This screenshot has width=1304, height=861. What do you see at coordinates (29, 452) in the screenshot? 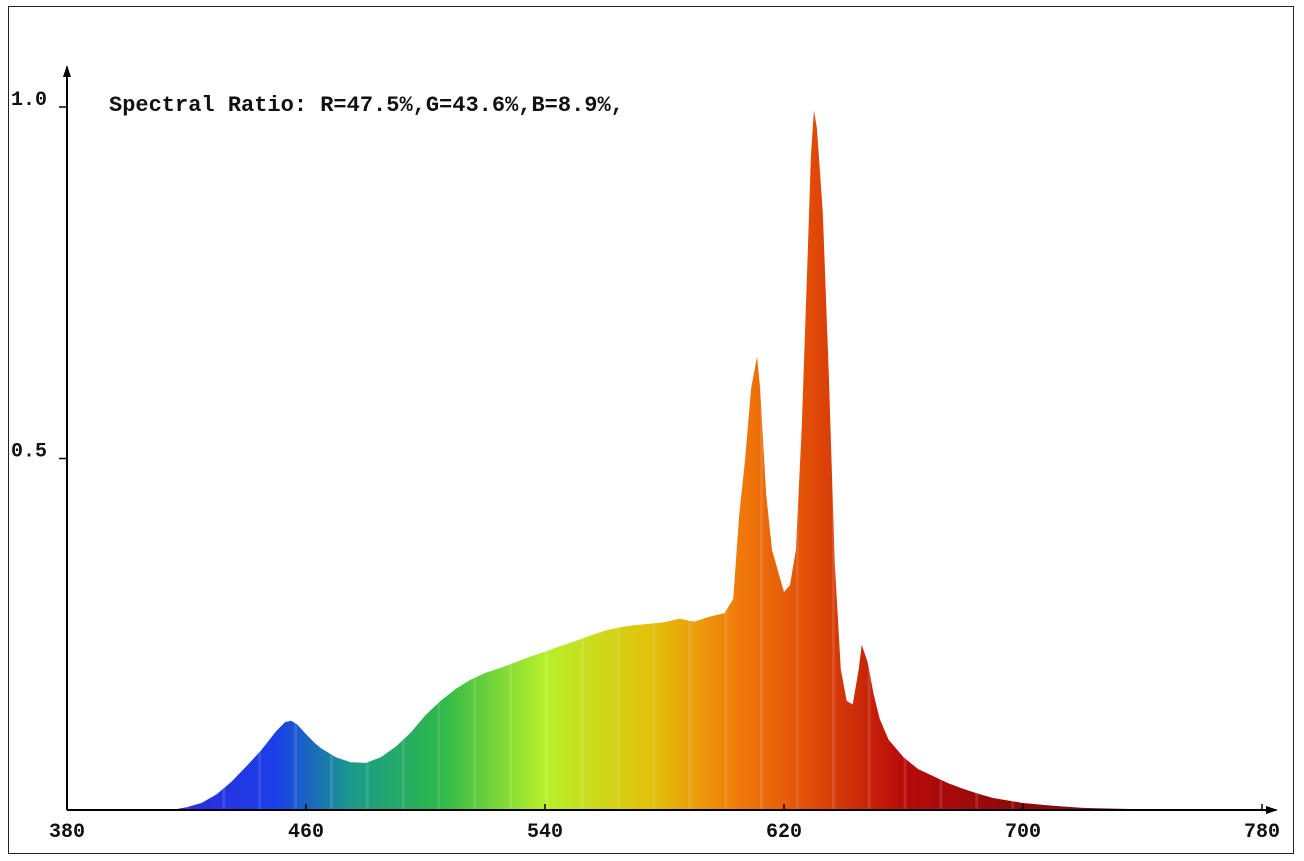
I see `y-tick-label: 0.5` at bounding box center [29, 452].